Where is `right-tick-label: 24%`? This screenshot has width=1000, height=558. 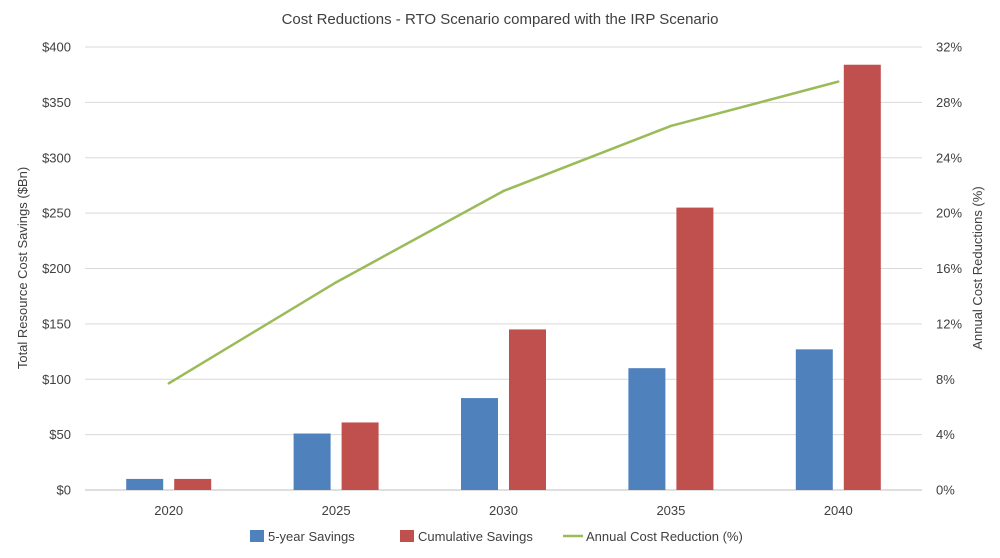
right-tick-label: 24% is located at coordinates (949, 157).